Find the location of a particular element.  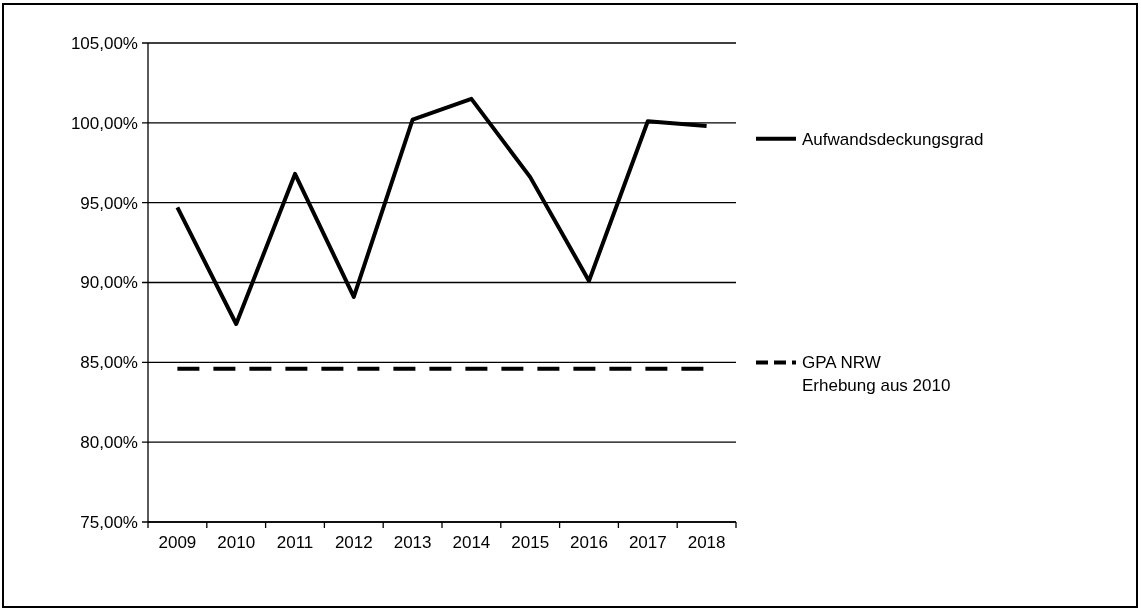

y-tick-label: 95,00% is located at coordinates (109, 203).